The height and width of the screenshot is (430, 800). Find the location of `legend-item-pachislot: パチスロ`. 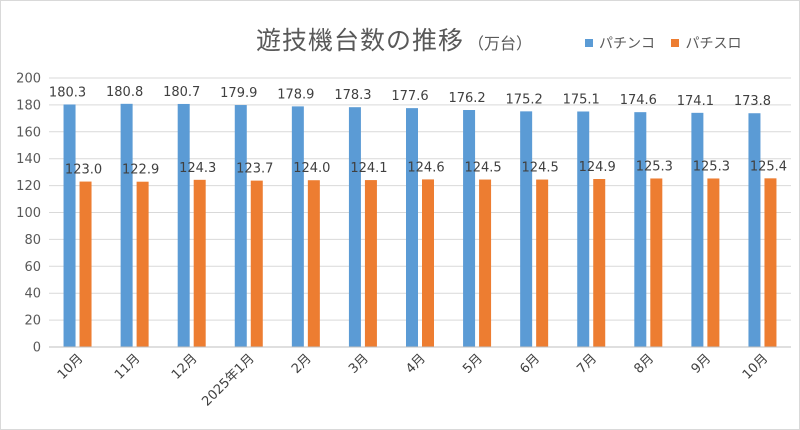

legend-item-pachislot: パチスロ is located at coordinates (706, 43).